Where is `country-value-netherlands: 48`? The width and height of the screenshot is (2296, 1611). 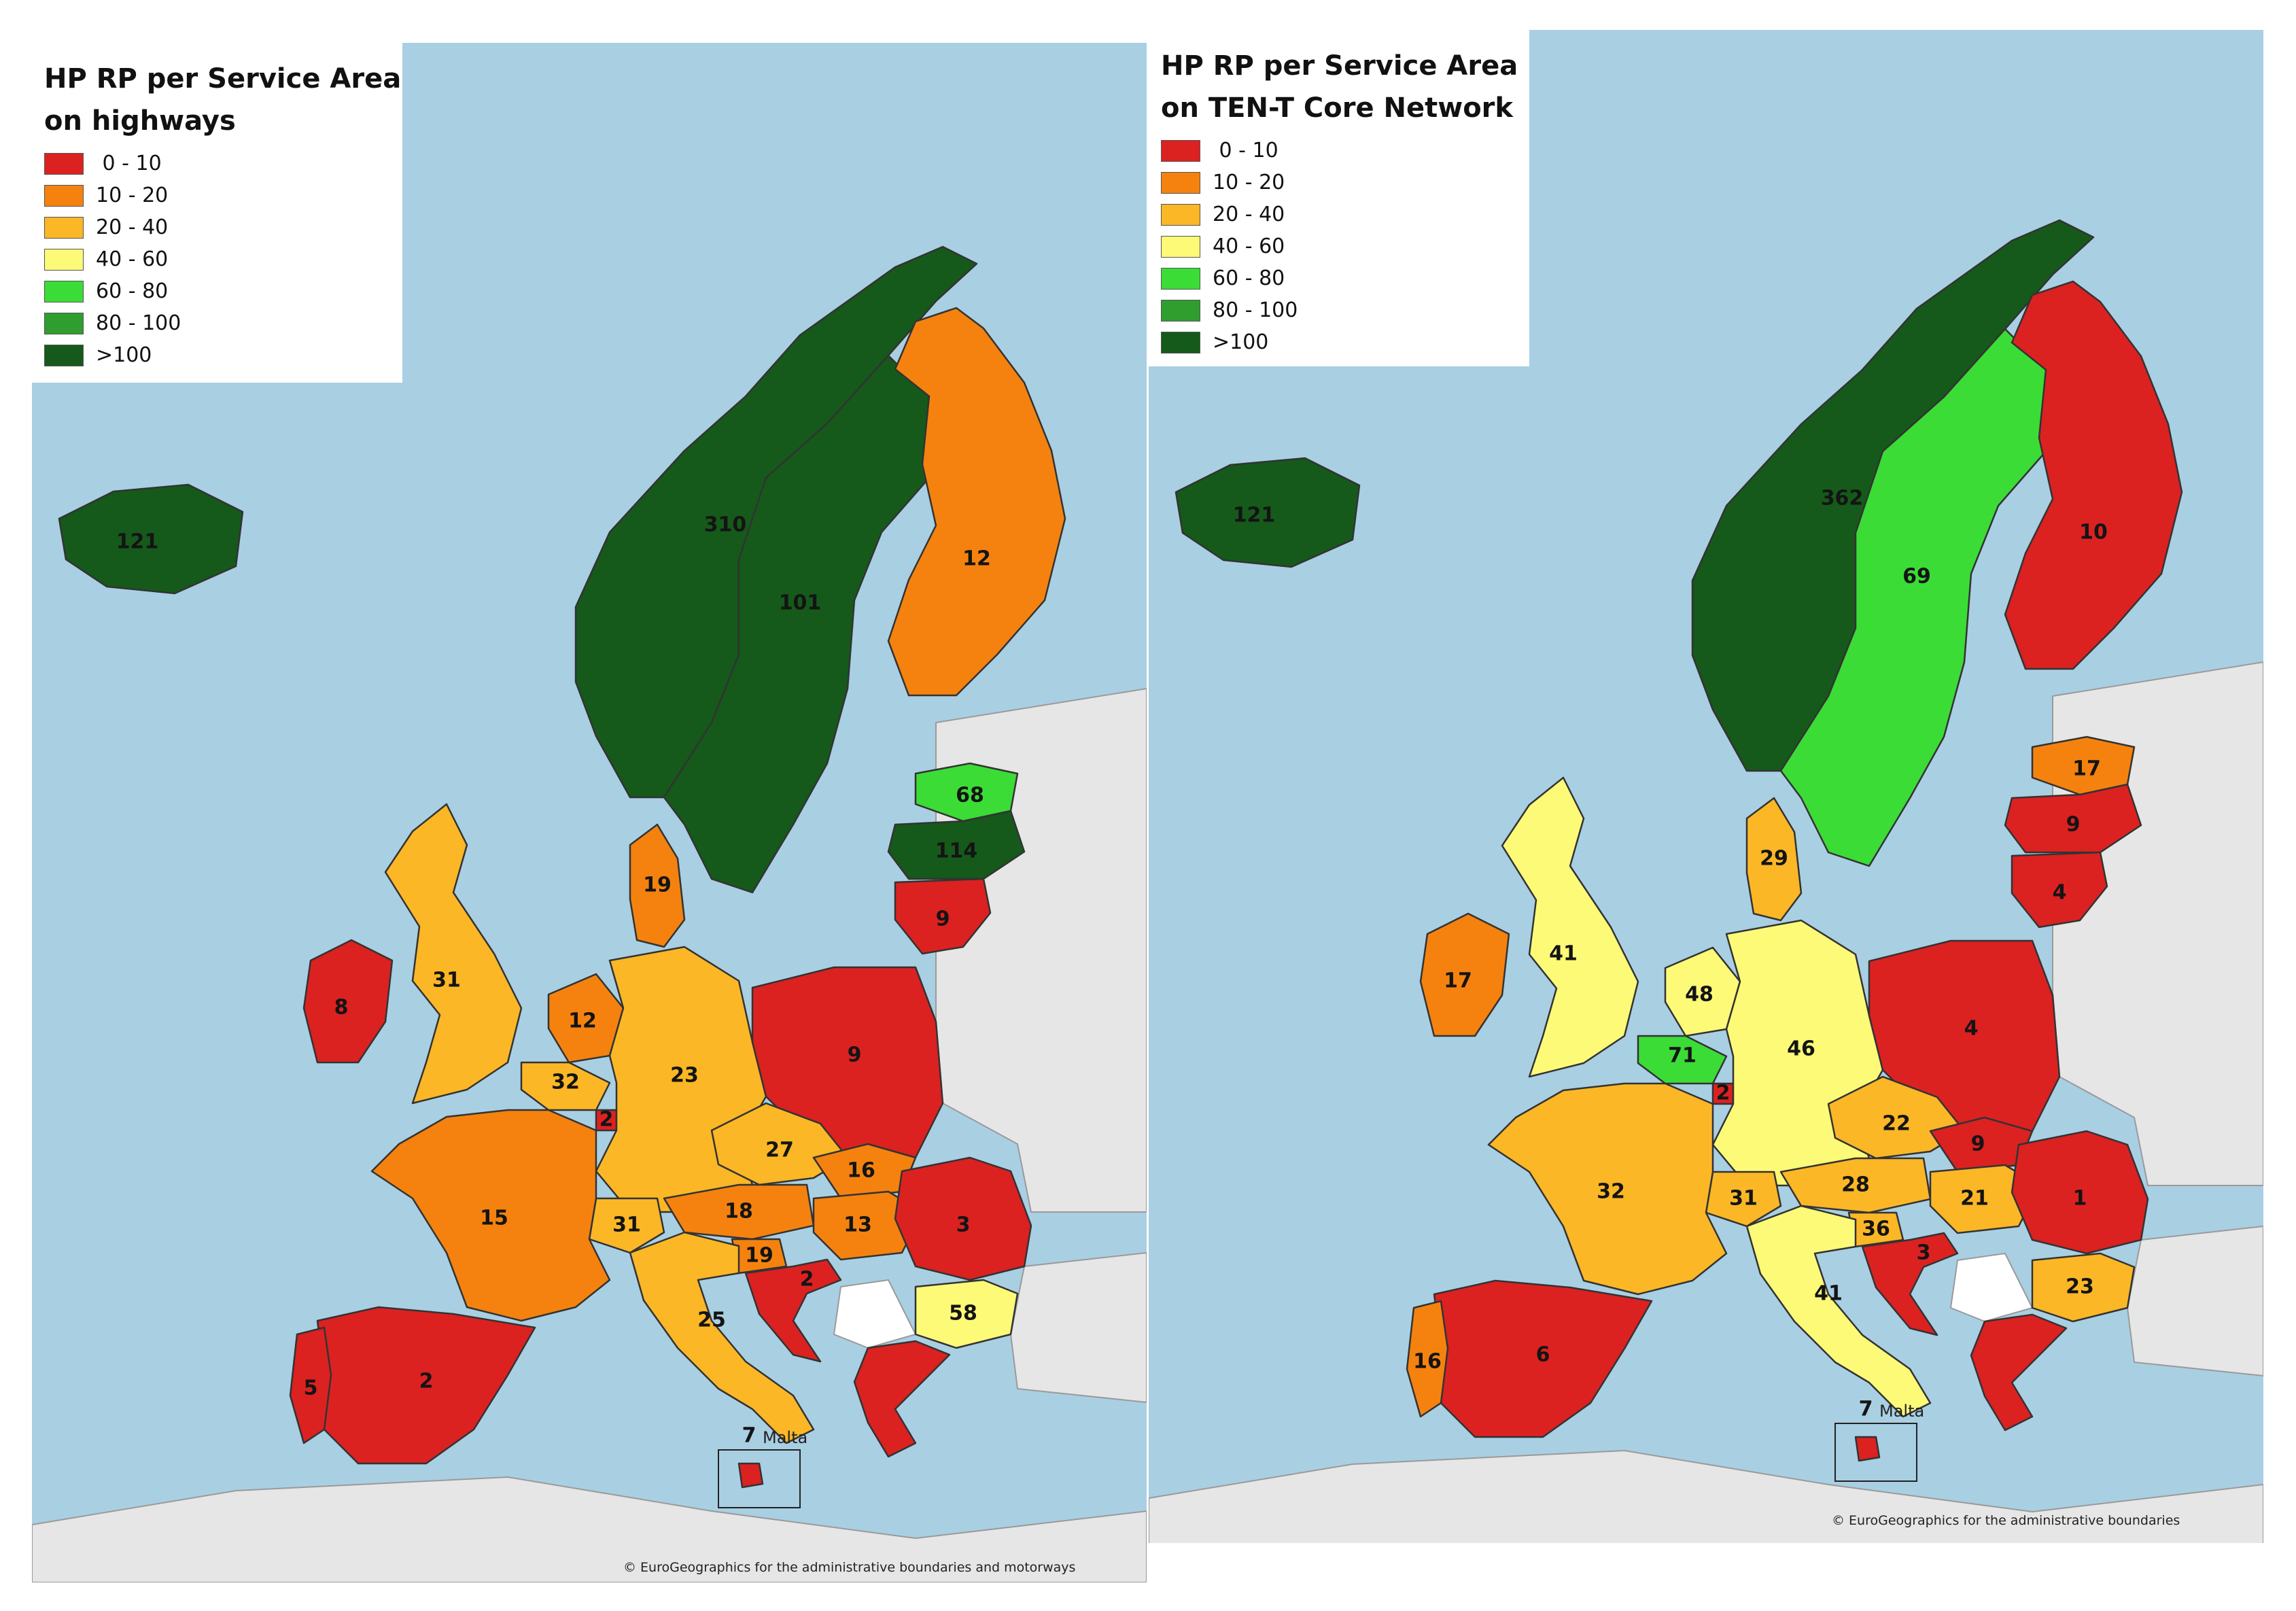 country-value-netherlands: 48 is located at coordinates (1700, 995).